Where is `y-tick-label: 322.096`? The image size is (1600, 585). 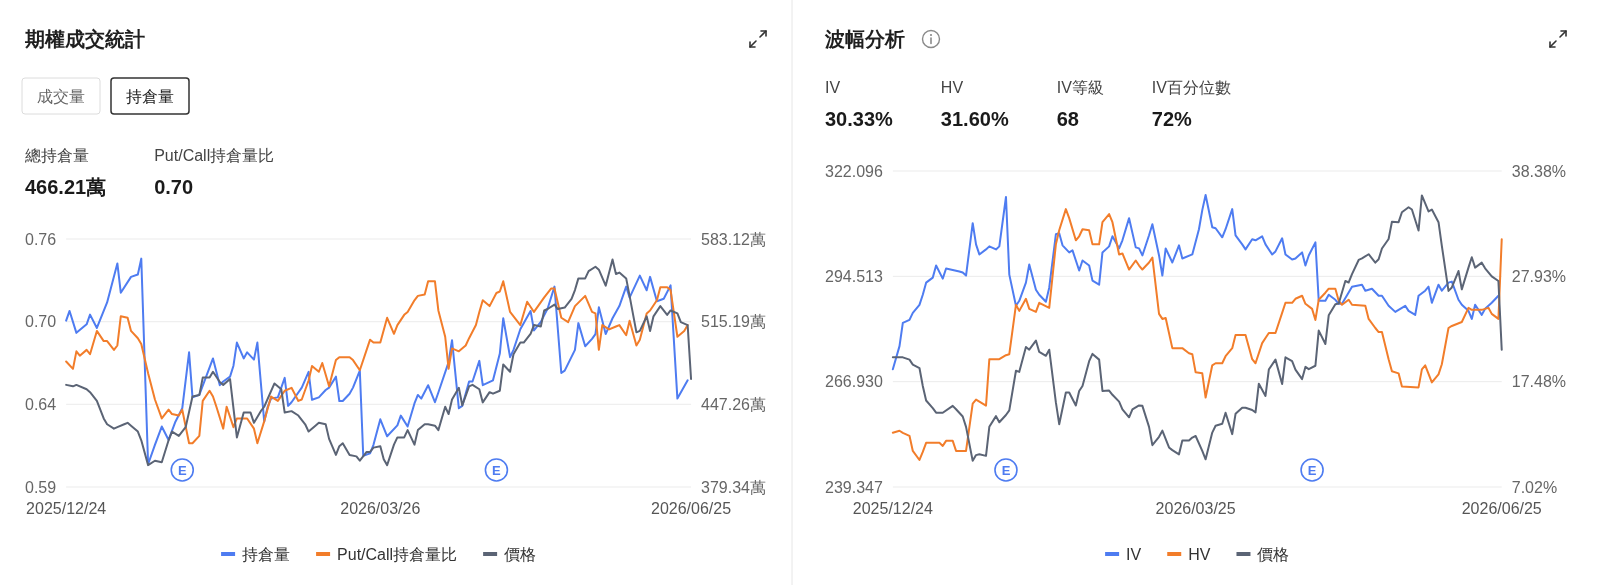
y-tick-label: 322.096 is located at coordinates (854, 171).